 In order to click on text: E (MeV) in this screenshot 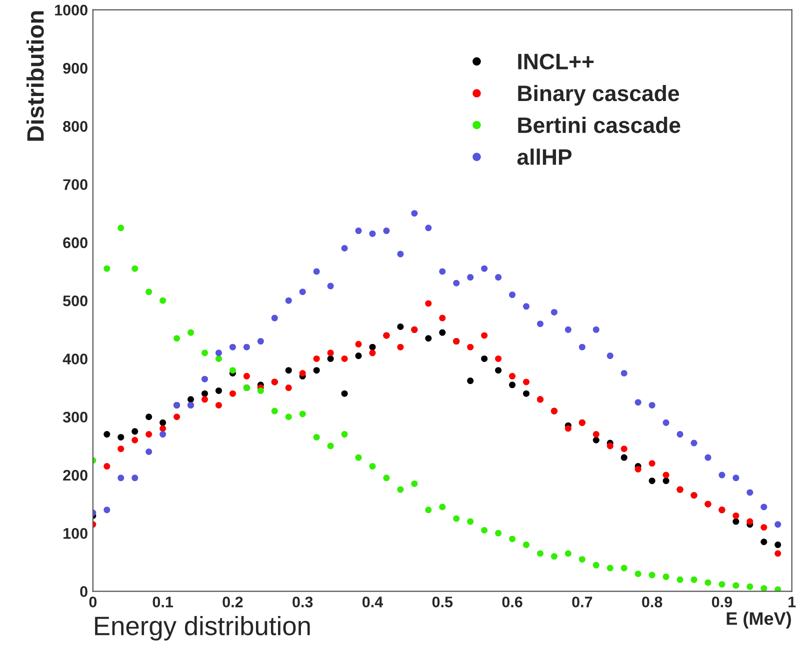, I will do `click(758, 620)`.